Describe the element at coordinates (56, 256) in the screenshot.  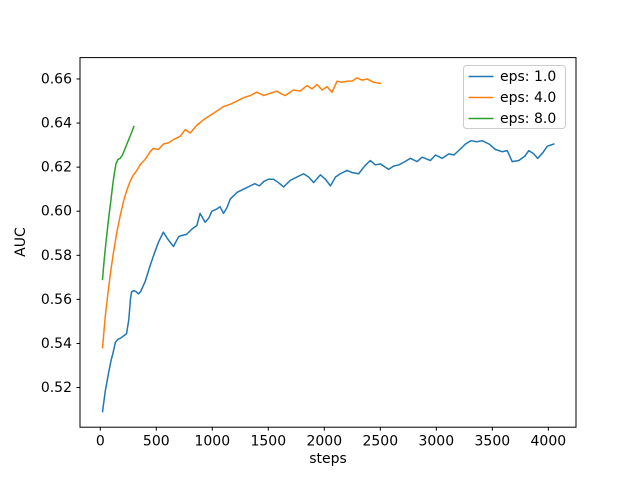
I see `y-tick-label: 0.58` at that location.